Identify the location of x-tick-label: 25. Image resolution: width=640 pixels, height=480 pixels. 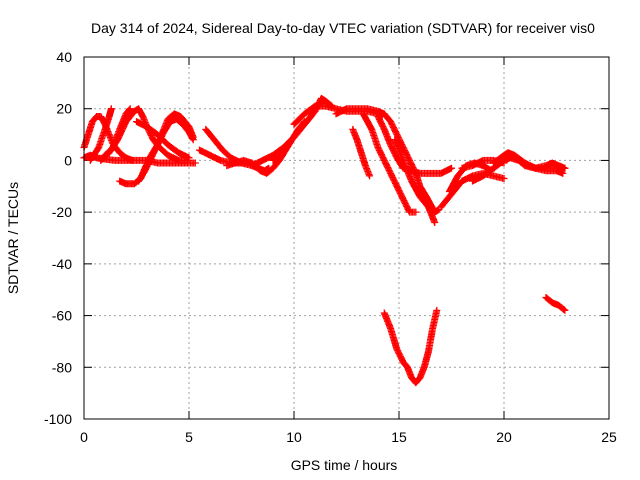
(609, 437).